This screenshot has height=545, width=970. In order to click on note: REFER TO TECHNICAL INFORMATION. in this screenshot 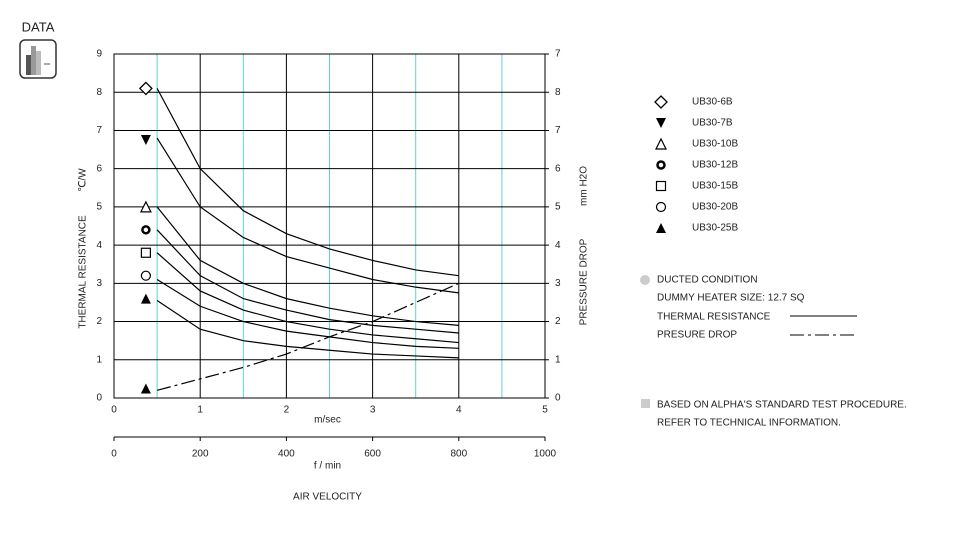, I will do `click(749, 423)`.